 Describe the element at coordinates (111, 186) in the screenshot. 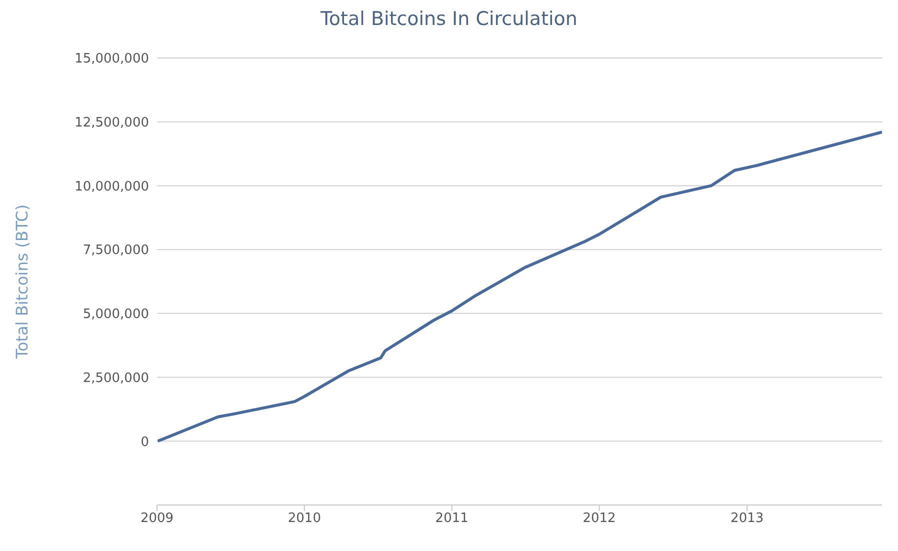

I see `y-tick-label: 10,000,000` at that location.